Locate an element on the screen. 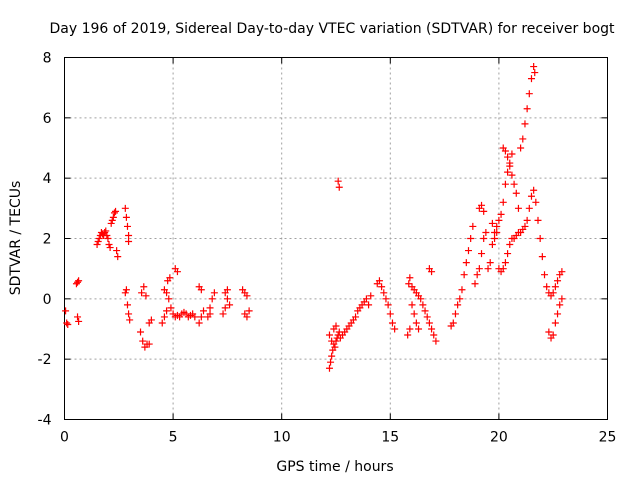 The image size is (640, 480). y-tick-label: -4 is located at coordinates (45, 421).